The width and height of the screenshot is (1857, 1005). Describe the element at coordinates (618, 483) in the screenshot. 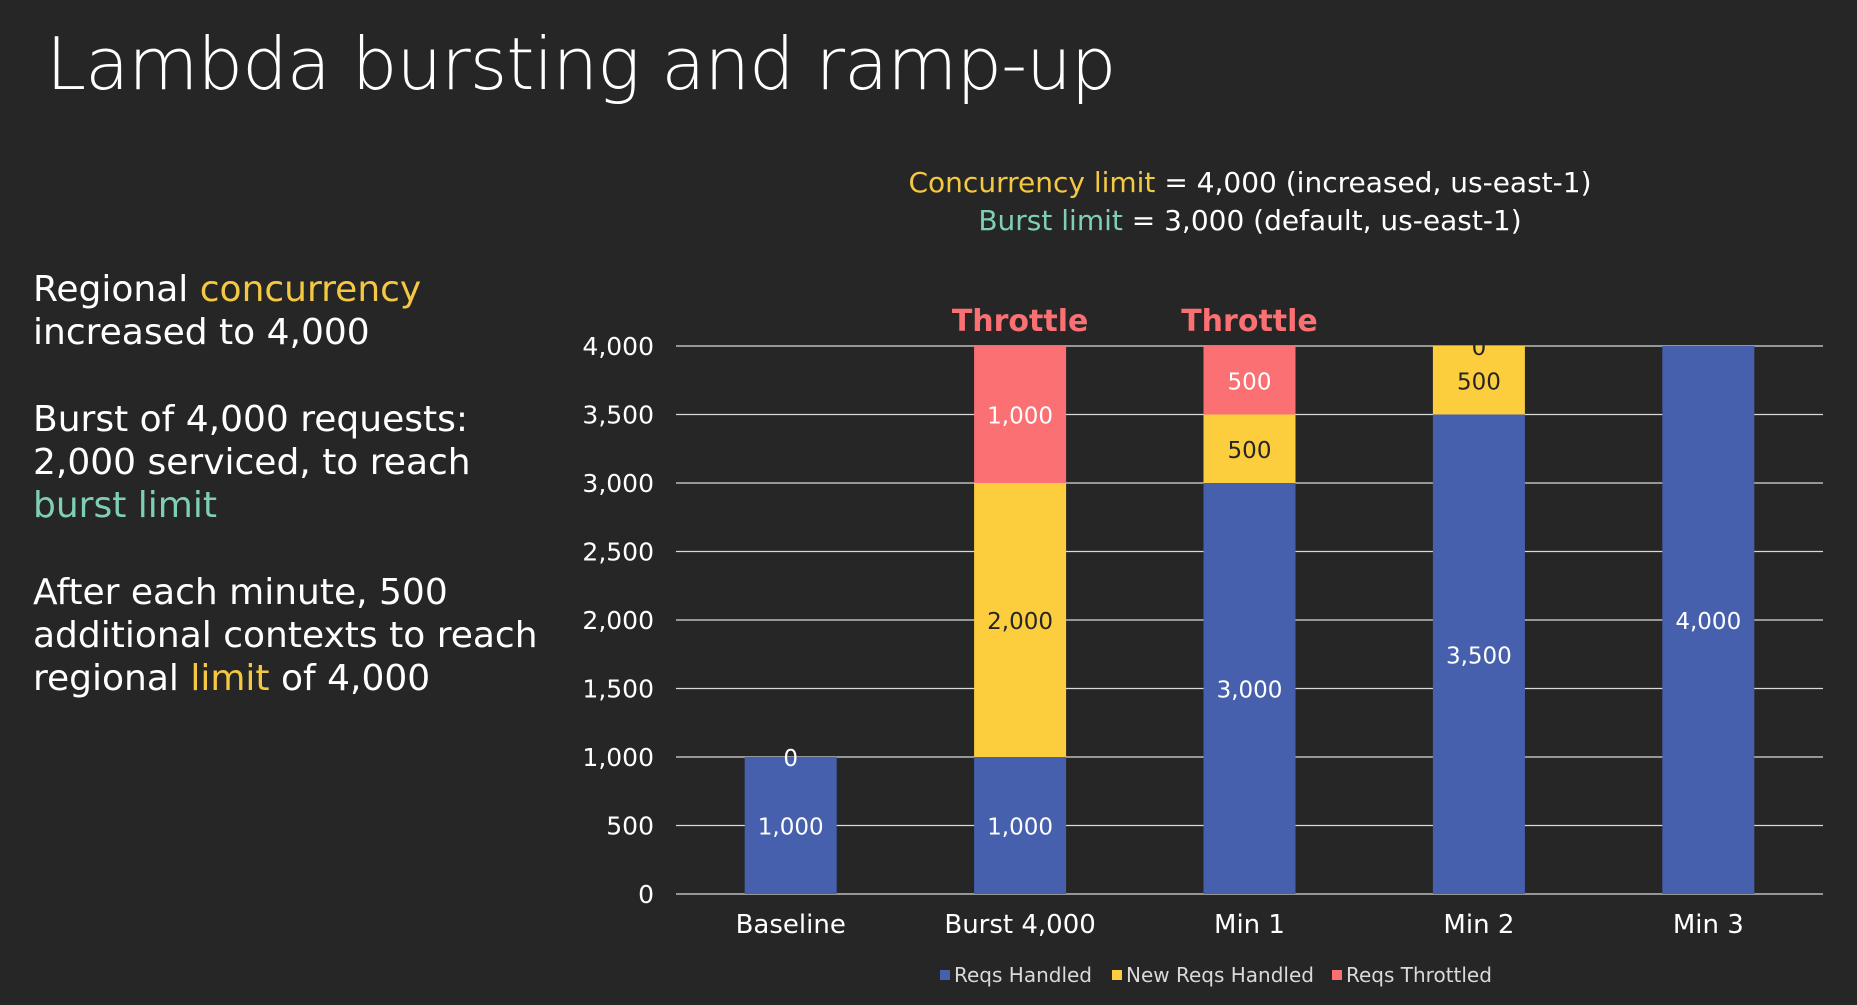

I see `y-tick-label: 3,000` at that location.